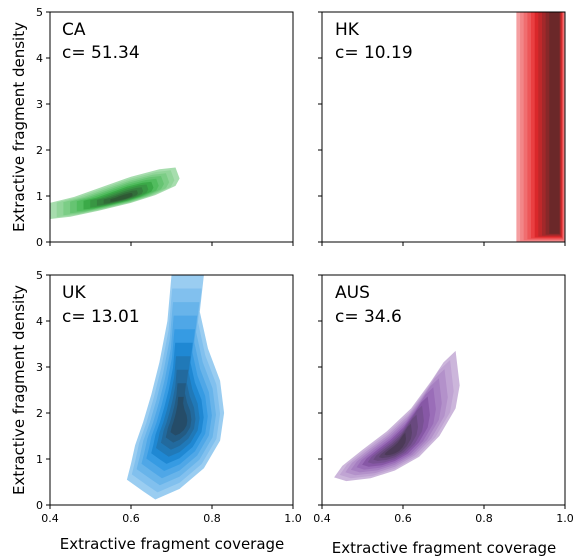 This screenshot has width=575, height=556. Describe the element at coordinates (444, 547) in the screenshot. I see `x-axis-label-right: Extractive fragment coverage` at that location.